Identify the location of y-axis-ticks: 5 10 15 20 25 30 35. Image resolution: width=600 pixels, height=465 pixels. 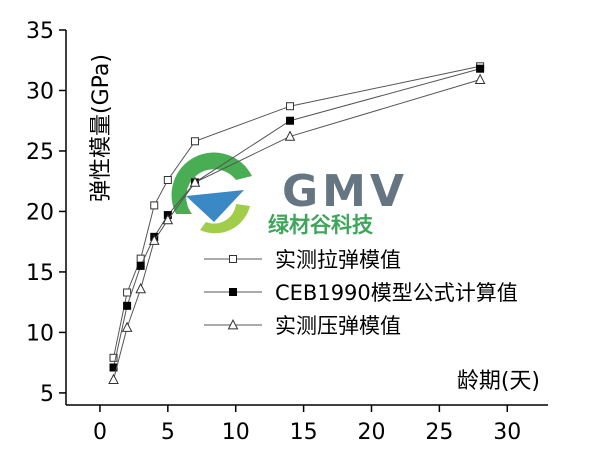
(46, 213).